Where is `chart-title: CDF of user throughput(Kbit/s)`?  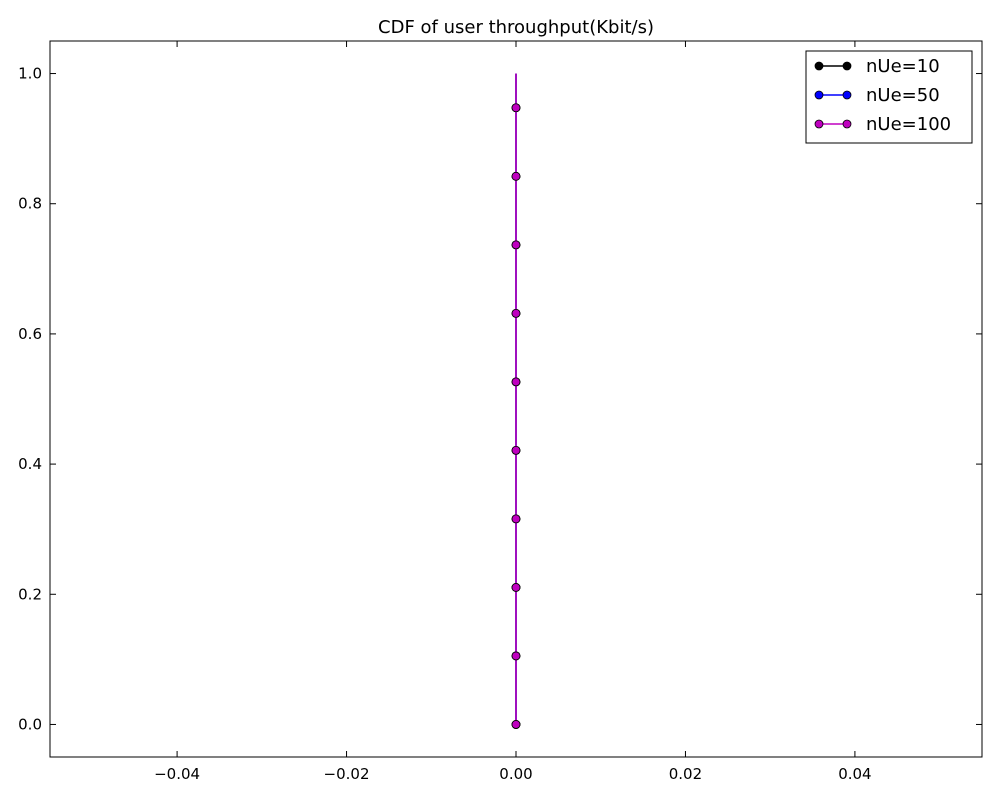 chart-title: CDF of user throughput(Kbit/s) is located at coordinates (516, 27).